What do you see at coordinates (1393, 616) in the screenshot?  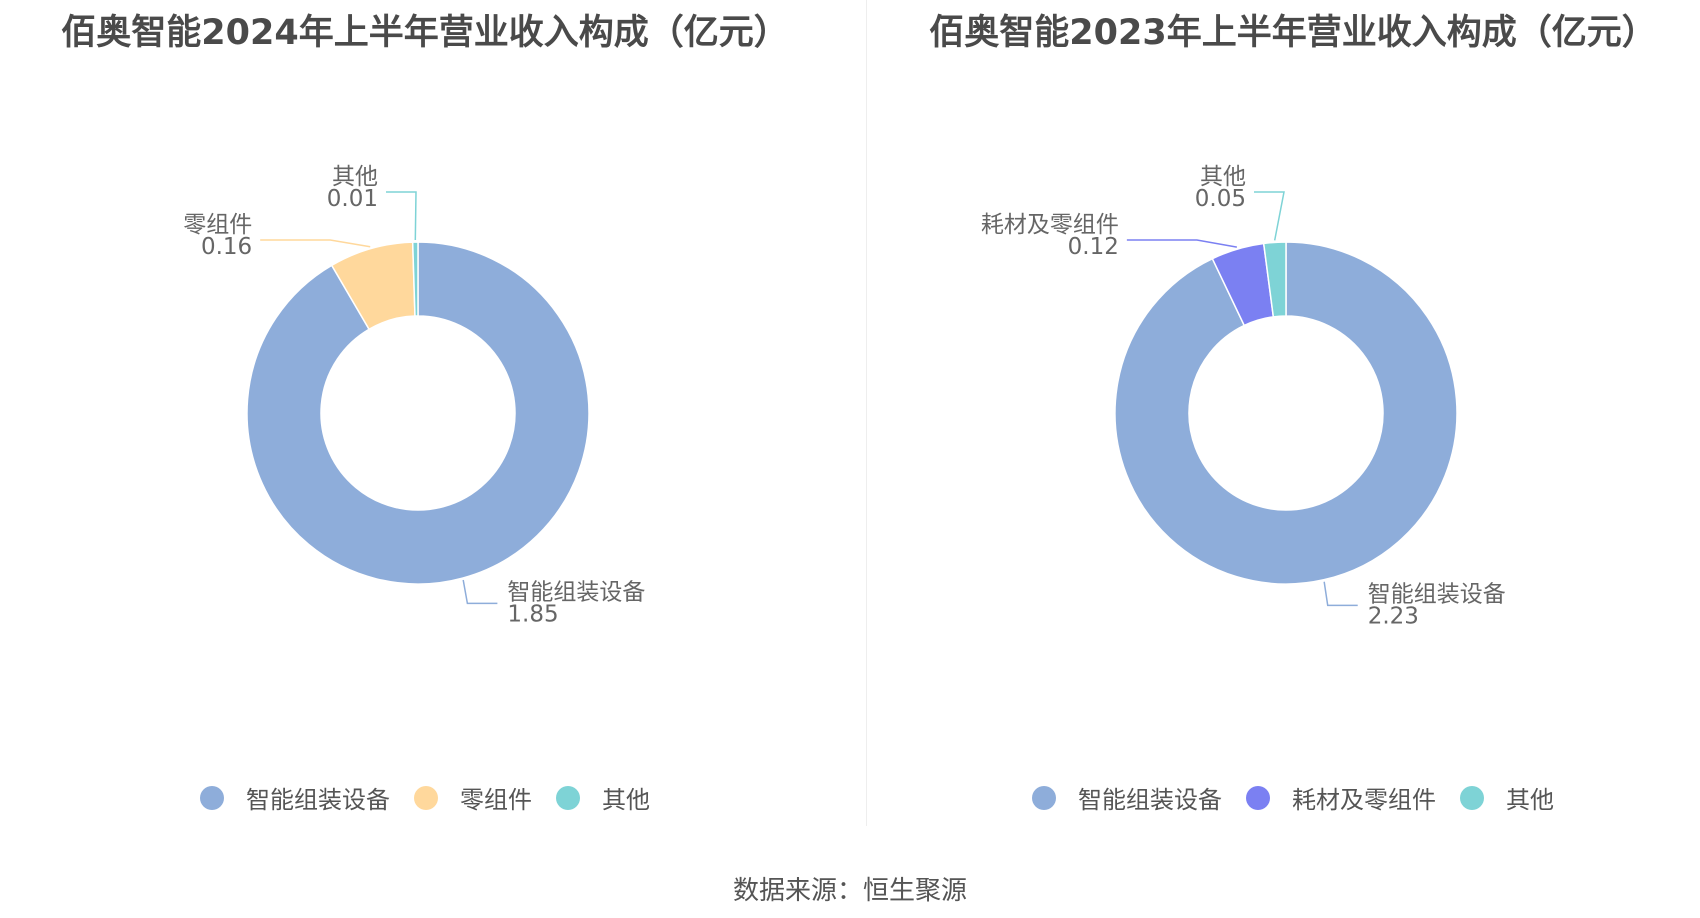 I see `slice-label-value-1: 2.23` at bounding box center [1393, 616].